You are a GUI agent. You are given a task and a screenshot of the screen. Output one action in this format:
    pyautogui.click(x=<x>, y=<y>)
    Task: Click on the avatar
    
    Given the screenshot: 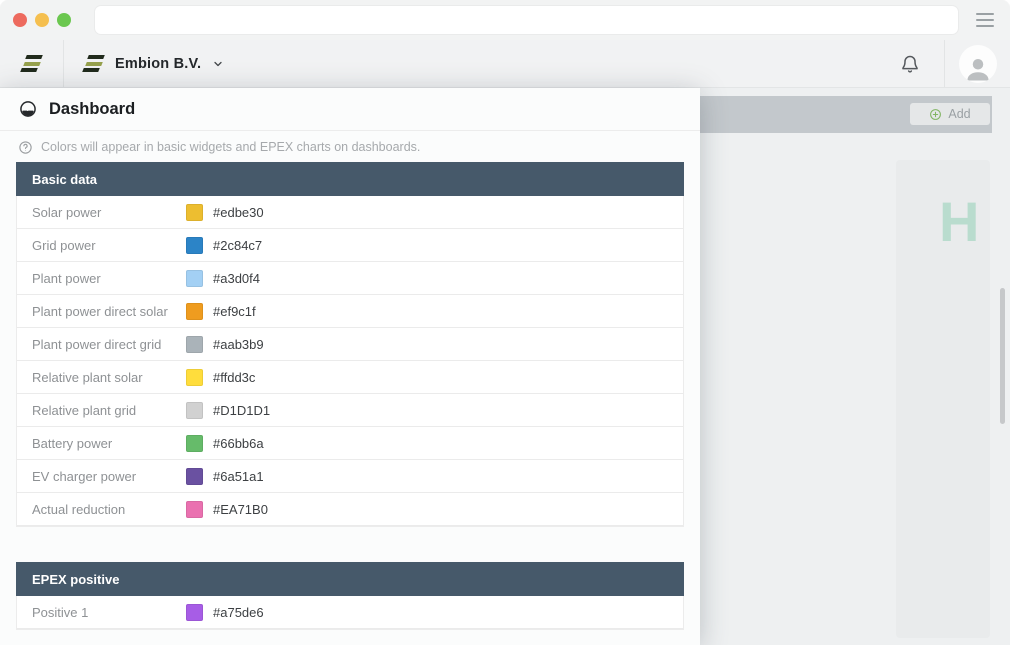 What is the action you would take?
    pyautogui.click(x=977, y=63)
    